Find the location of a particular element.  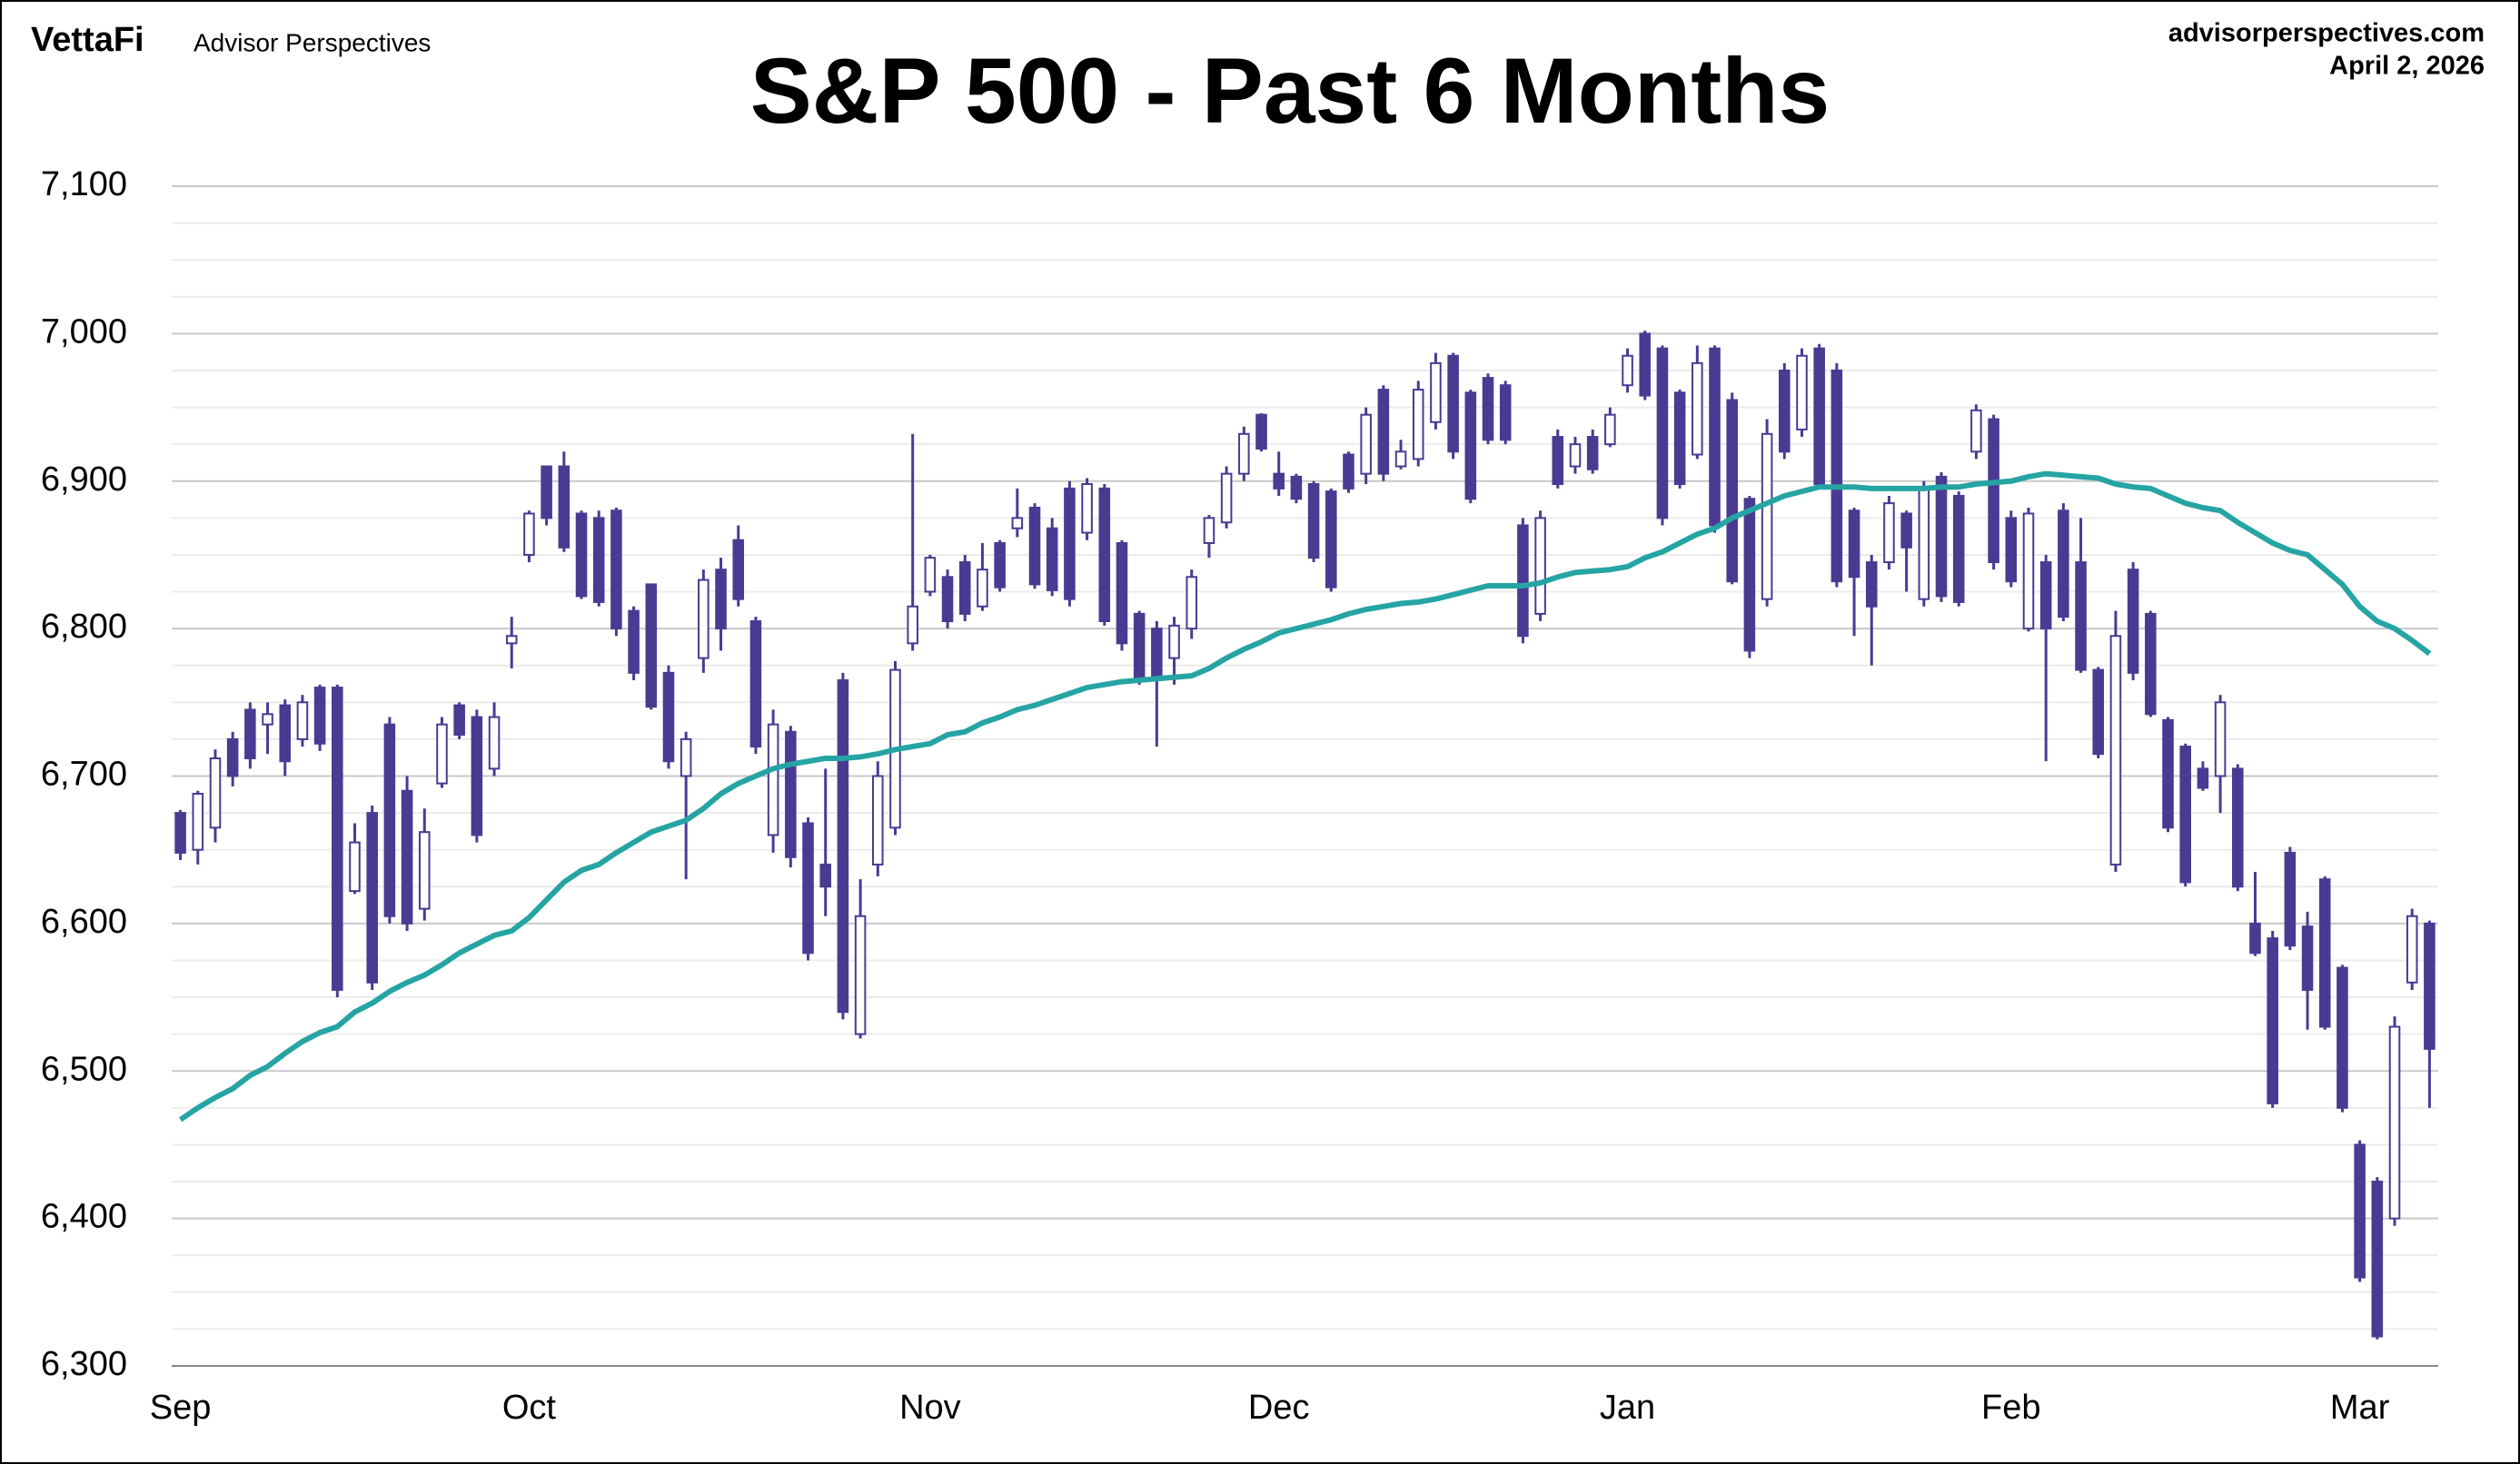

x-tick-label: Feb is located at coordinates (2010, 1408).